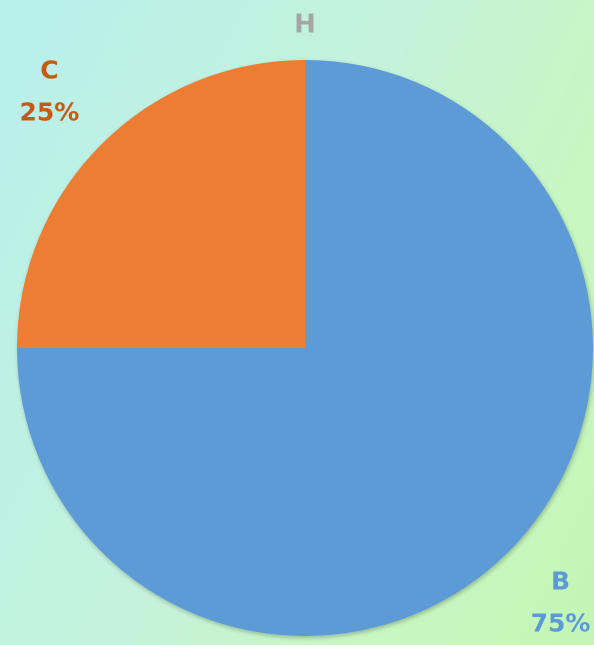 The width and height of the screenshot is (594, 645). I want to click on slice-category-label: B, so click(560, 581).